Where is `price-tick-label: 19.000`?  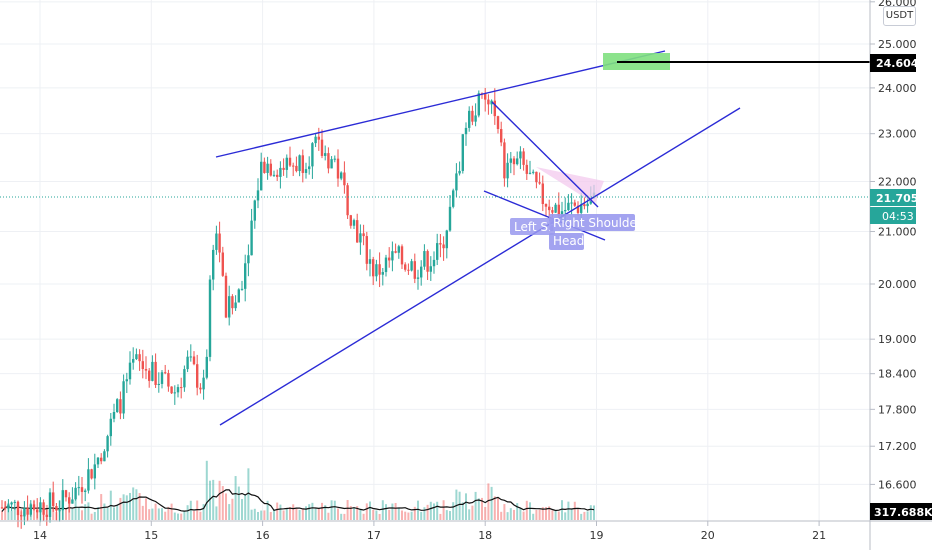
price-tick-label: 19.000 is located at coordinates (897, 339).